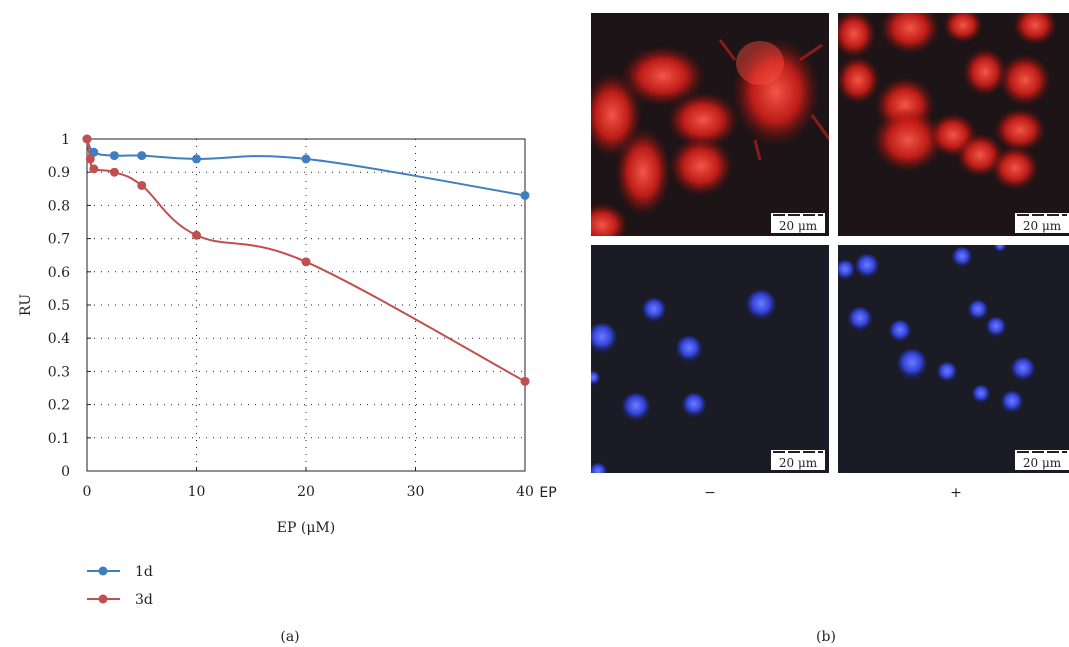 This screenshot has height=647, width=1069. I want to click on y-tick-label: 0.7, so click(59, 240).